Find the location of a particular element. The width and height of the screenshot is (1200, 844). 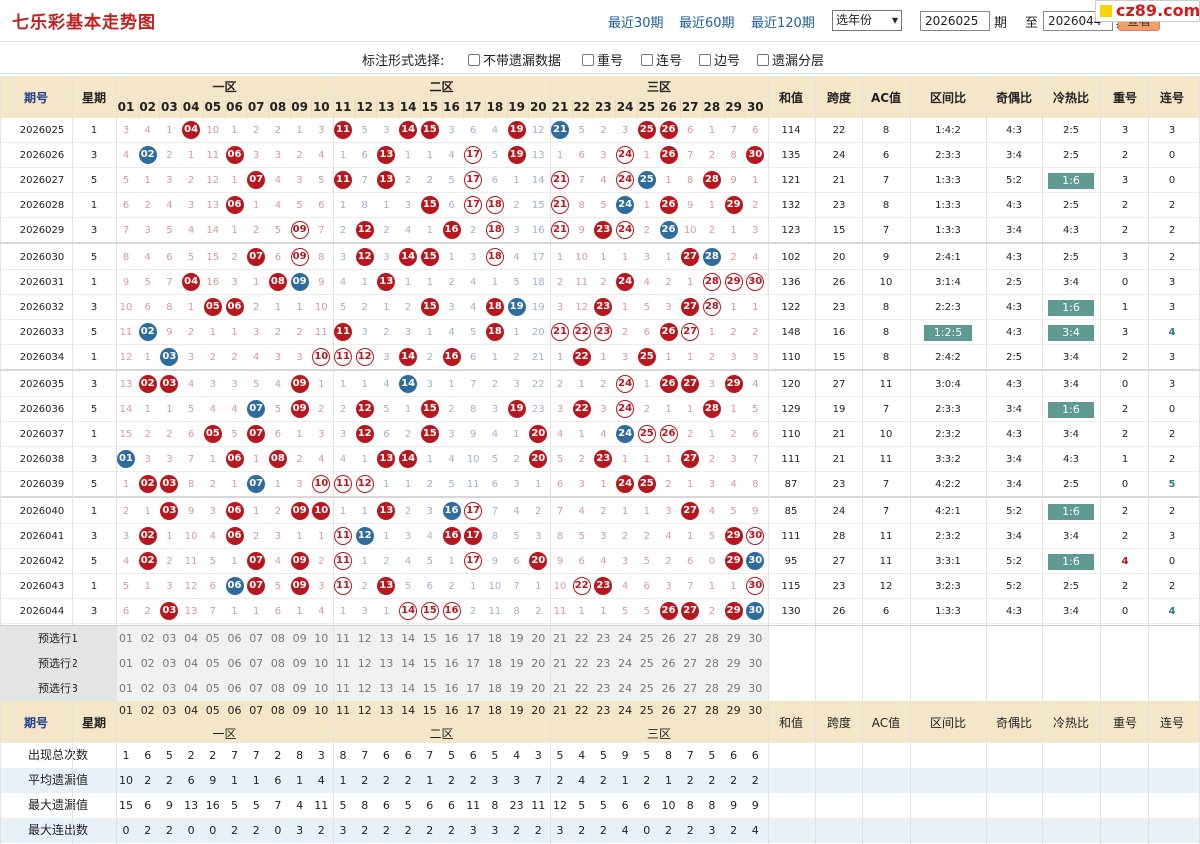

footer-issue-header: 期号 is located at coordinates (35, 723).